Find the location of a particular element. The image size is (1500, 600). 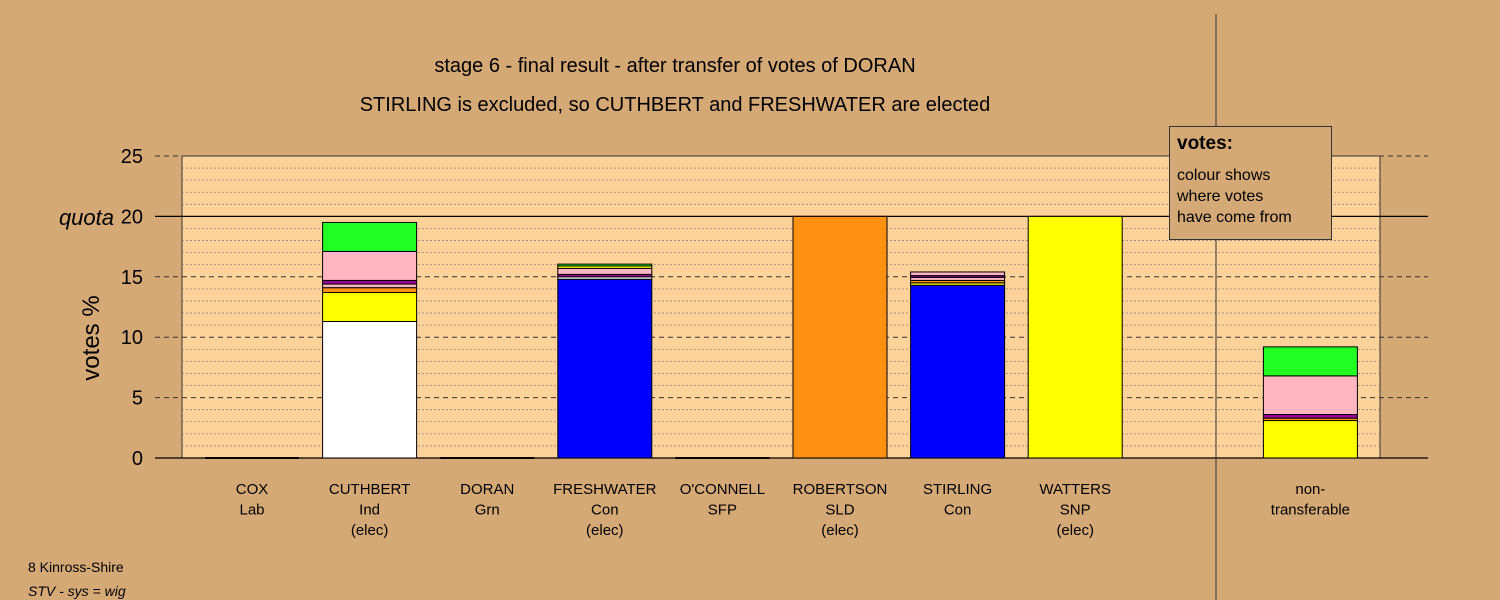

quota-label: quota is located at coordinates (86, 217).